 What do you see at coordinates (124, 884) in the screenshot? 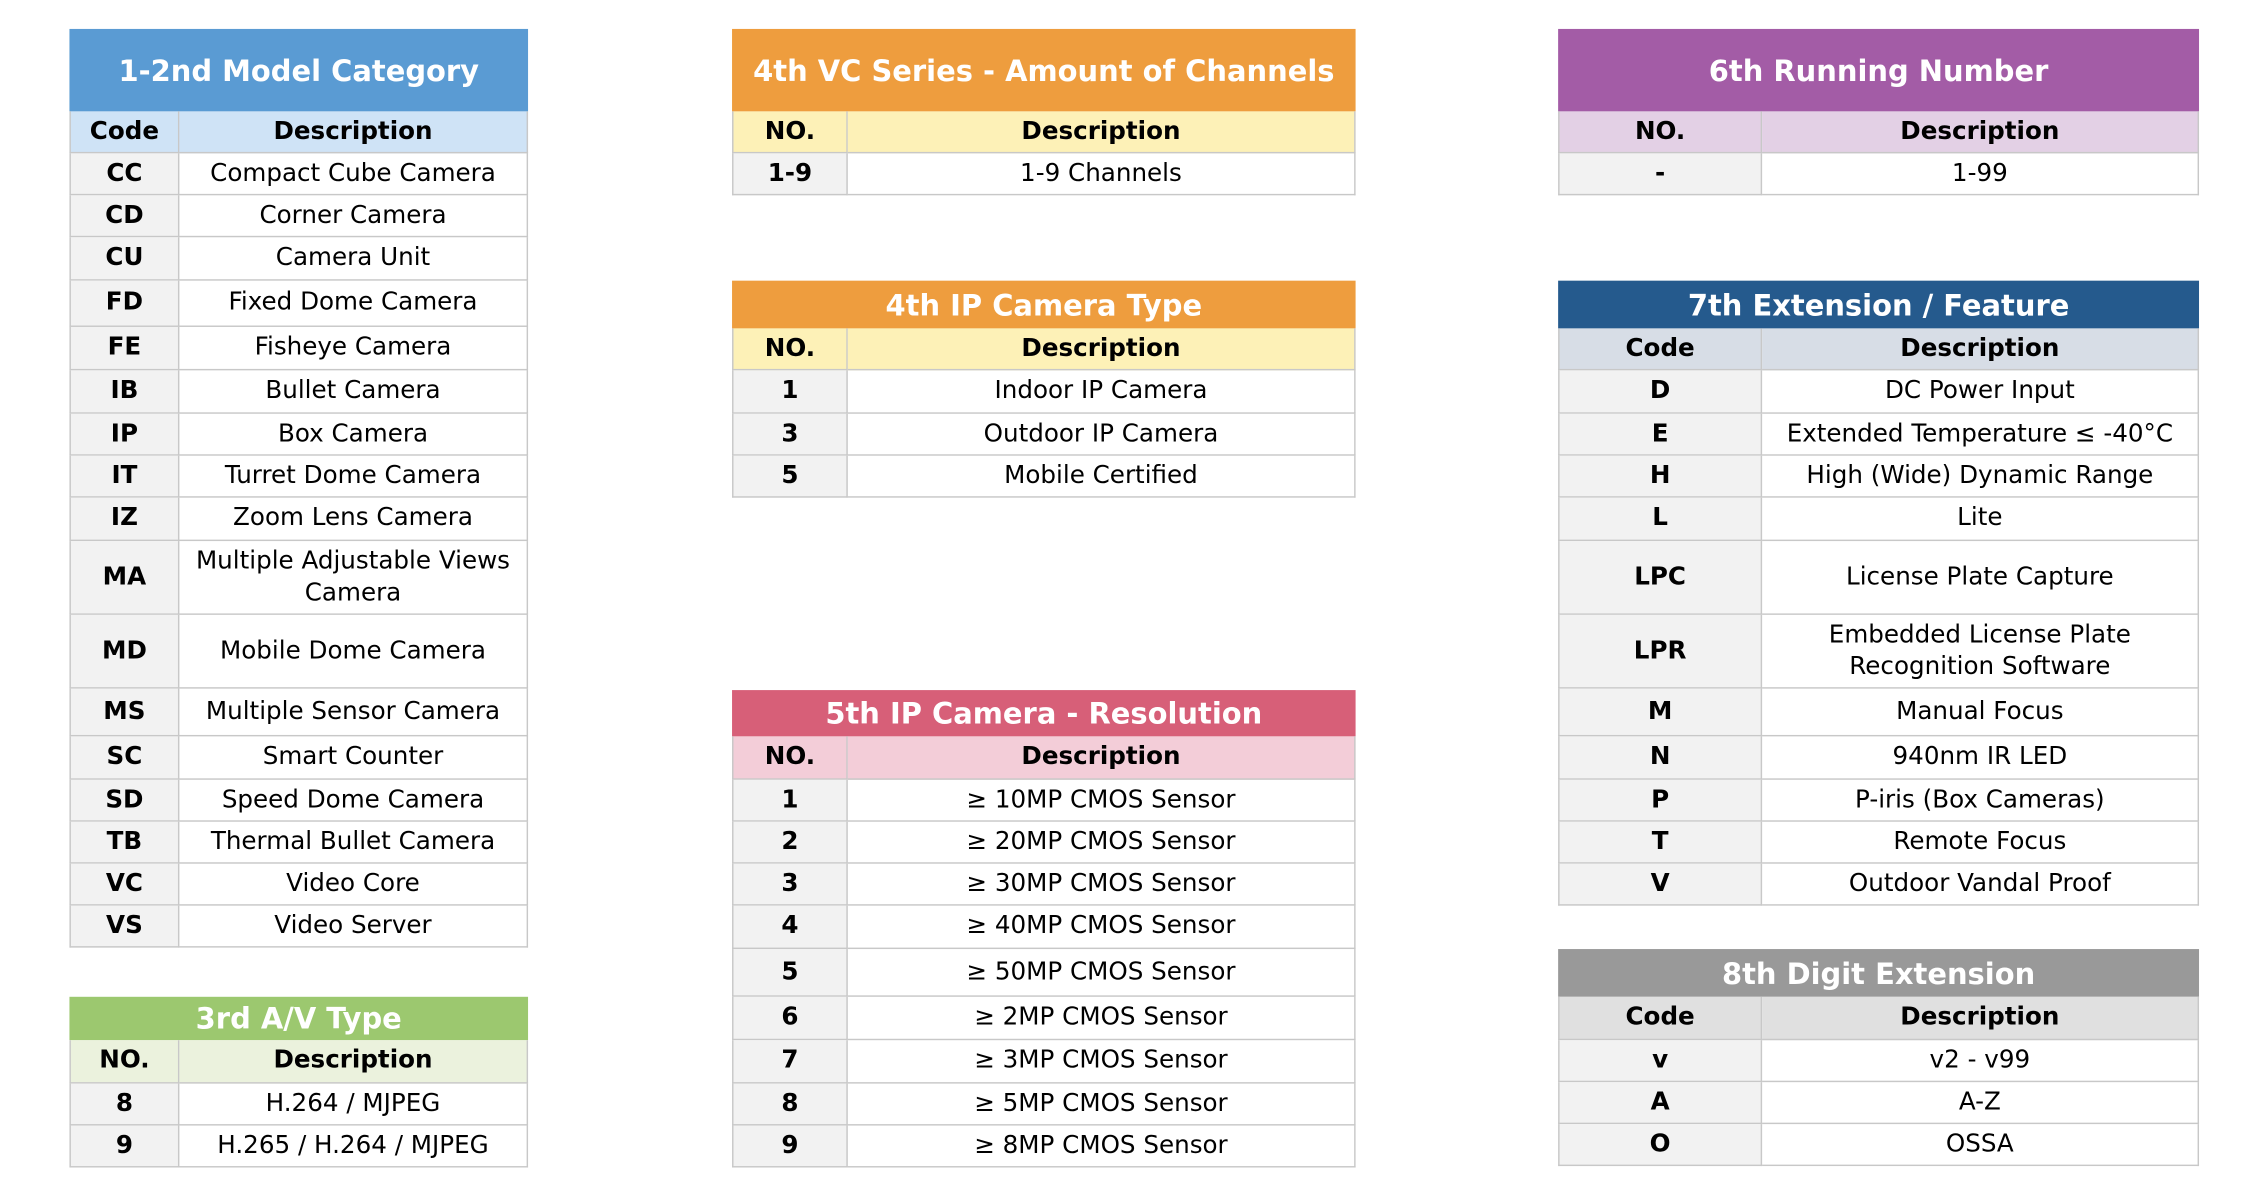
I see `code-cell: VC` at bounding box center [124, 884].